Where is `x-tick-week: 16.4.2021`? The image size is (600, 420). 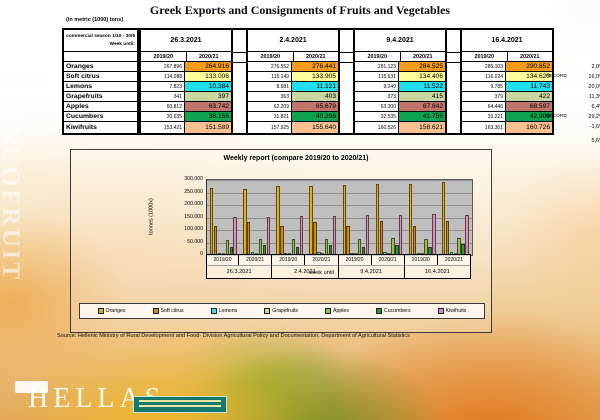
x-tick-week: 16.4.2021 is located at coordinates (437, 272).